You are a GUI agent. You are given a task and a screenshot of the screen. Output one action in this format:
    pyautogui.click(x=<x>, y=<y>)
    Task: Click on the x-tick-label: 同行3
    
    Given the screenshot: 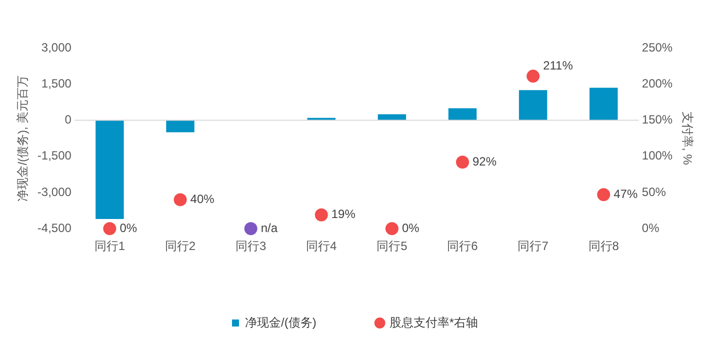 What is the action you would take?
    pyautogui.click(x=250, y=246)
    